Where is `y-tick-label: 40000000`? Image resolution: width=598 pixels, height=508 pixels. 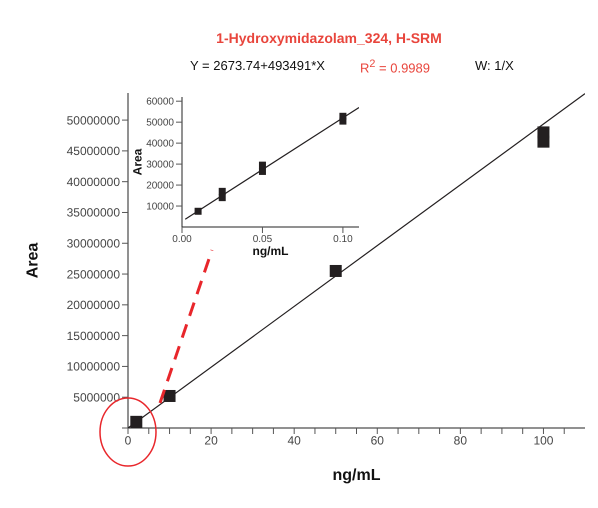 y-tick-label: 40000000 is located at coordinates (93, 181).